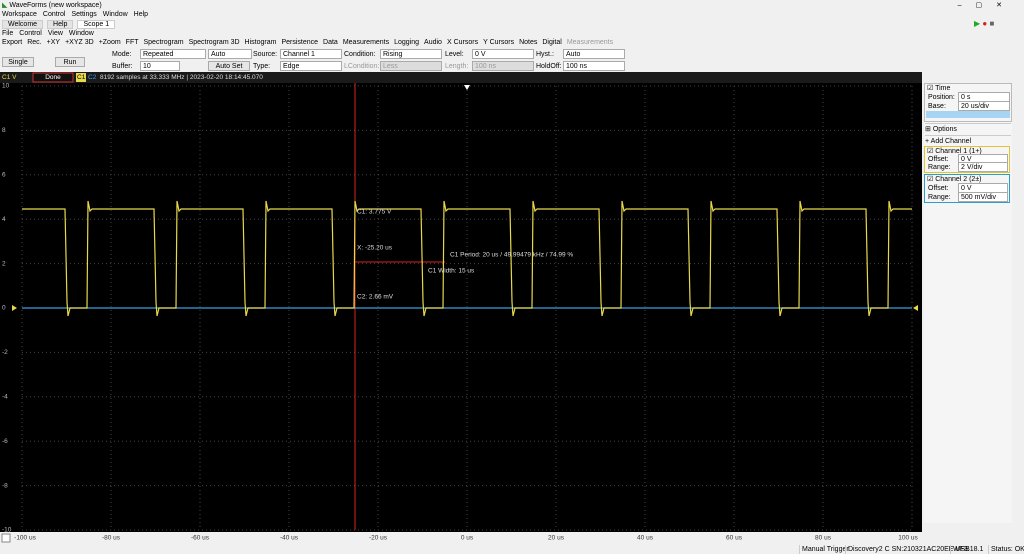 Image resolution: width=1024 pixels, height=554 pixels. I want to click on c1-toggle: C1, so click(81, 77).